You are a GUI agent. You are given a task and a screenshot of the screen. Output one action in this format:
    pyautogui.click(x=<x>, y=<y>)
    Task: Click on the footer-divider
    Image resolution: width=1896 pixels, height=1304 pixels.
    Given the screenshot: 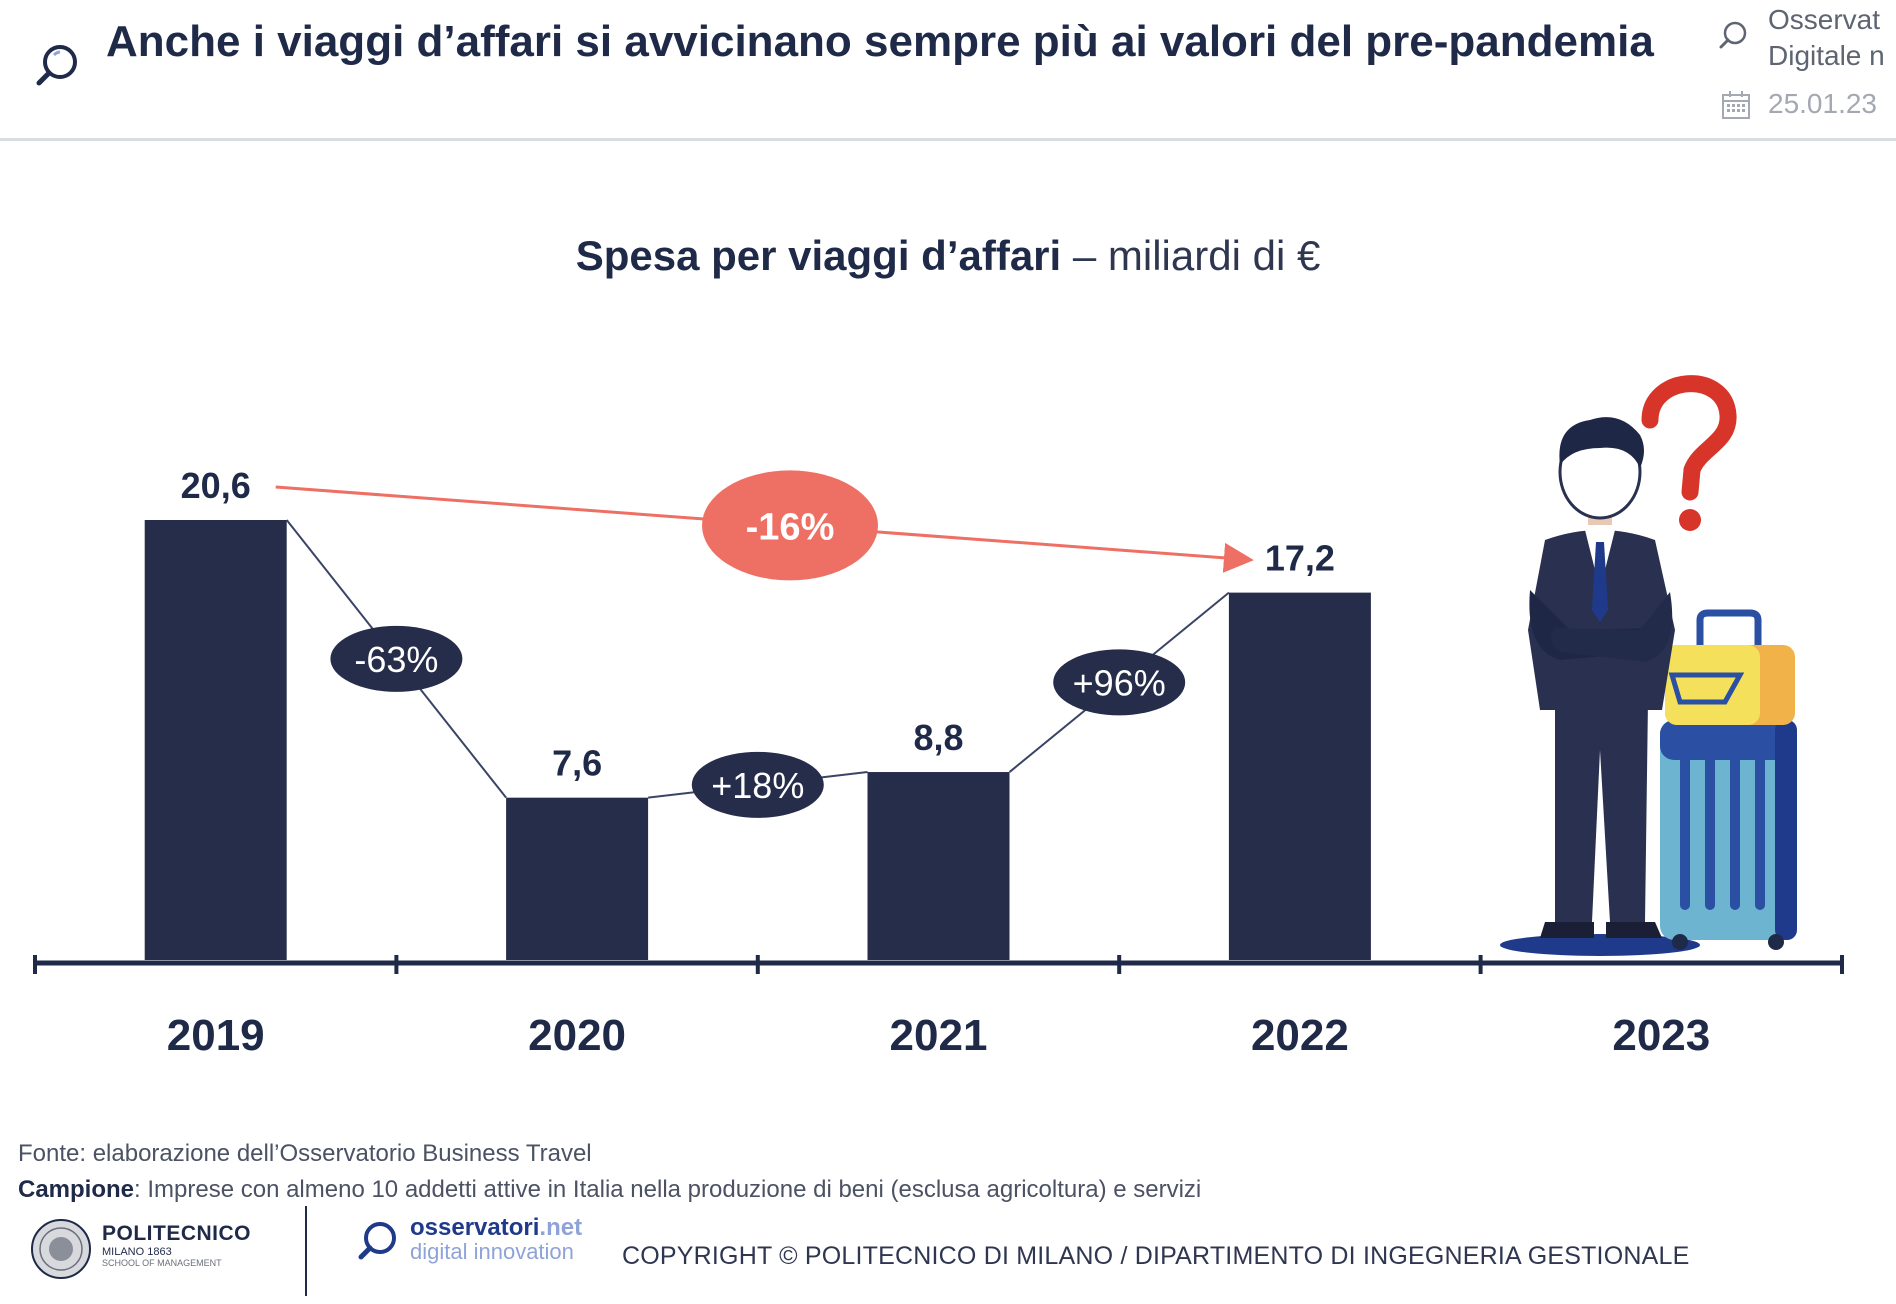 What is the action you would take?
    pyautogui.click(x=306, y=1251)
    